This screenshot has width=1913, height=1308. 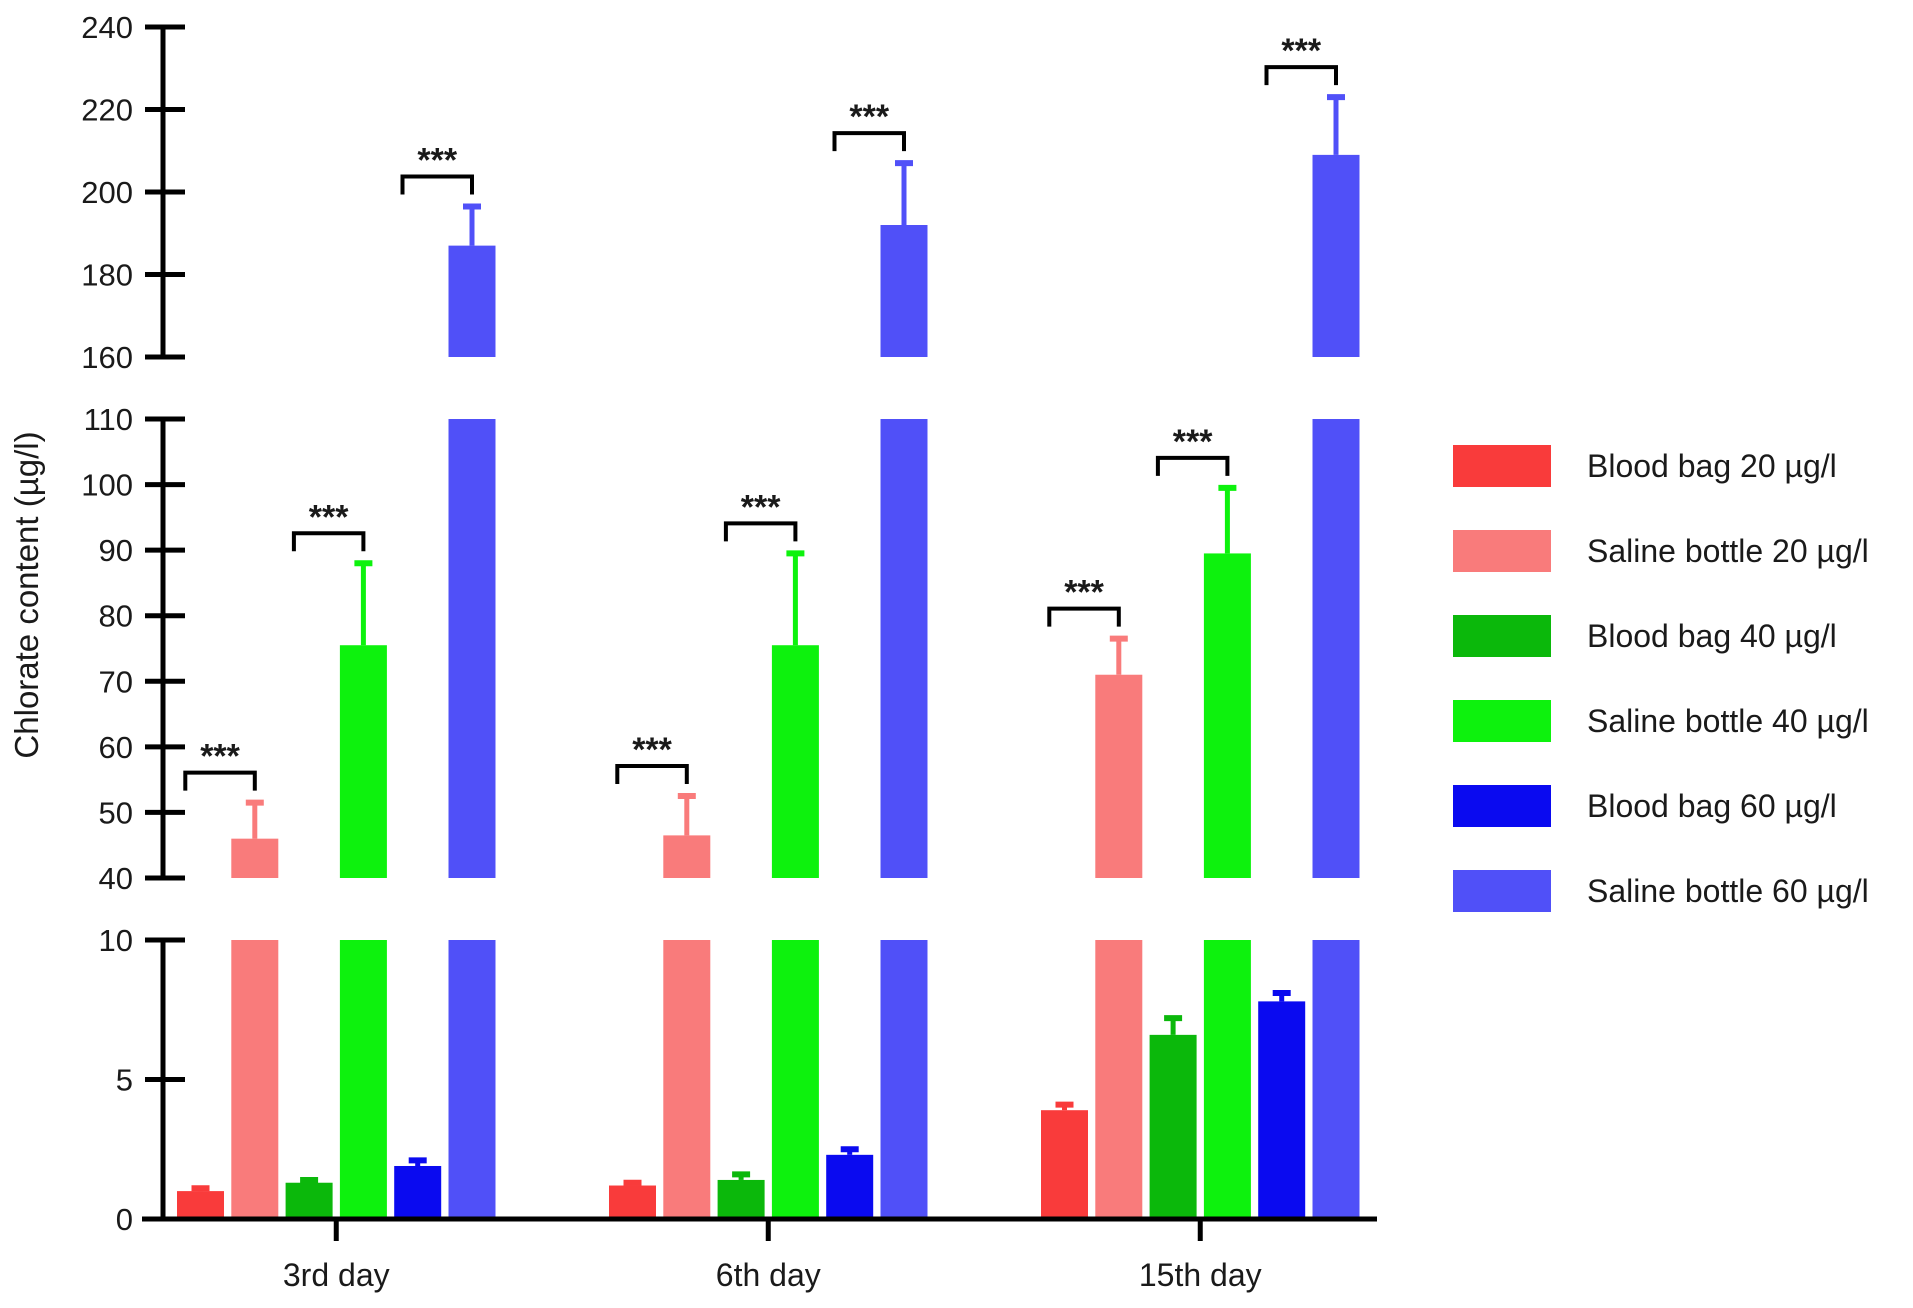 What do you see at coordinates (1502, 466) in the screenshot?
I see `legend-swatch-blood-bag-20-ug-l` at bounding box center [1502, 466].